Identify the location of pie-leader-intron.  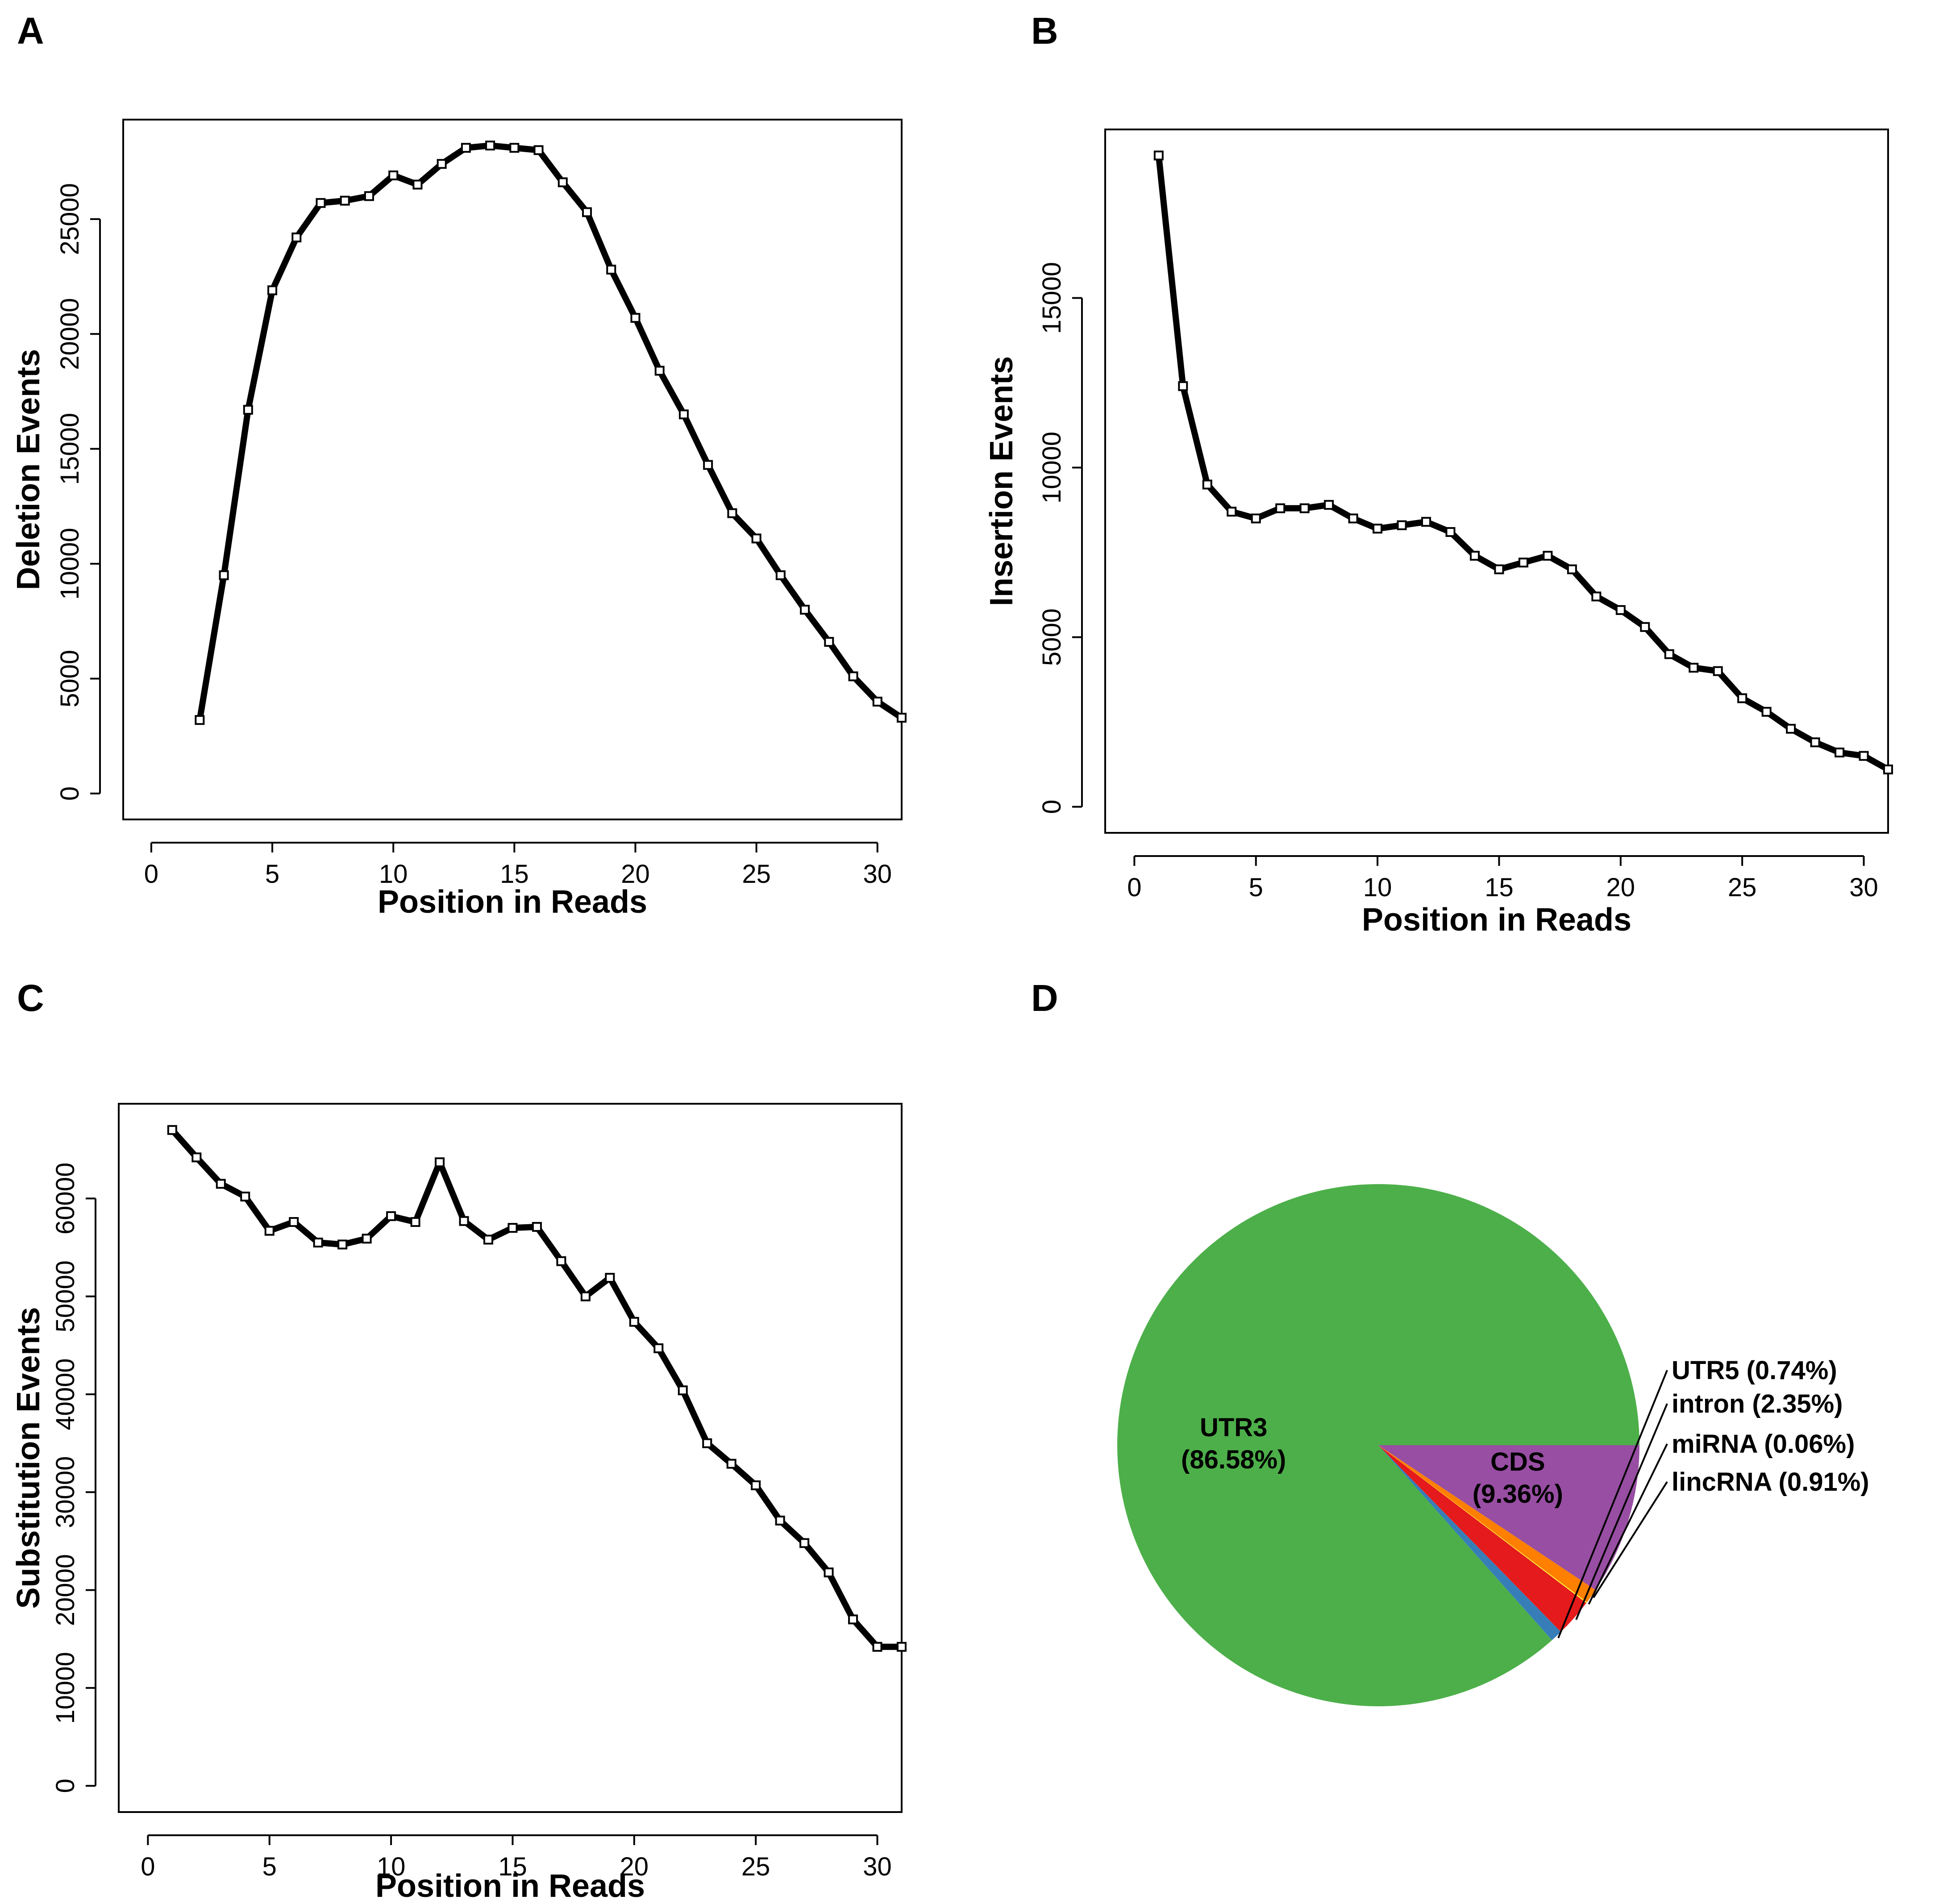
(1622, 1511).